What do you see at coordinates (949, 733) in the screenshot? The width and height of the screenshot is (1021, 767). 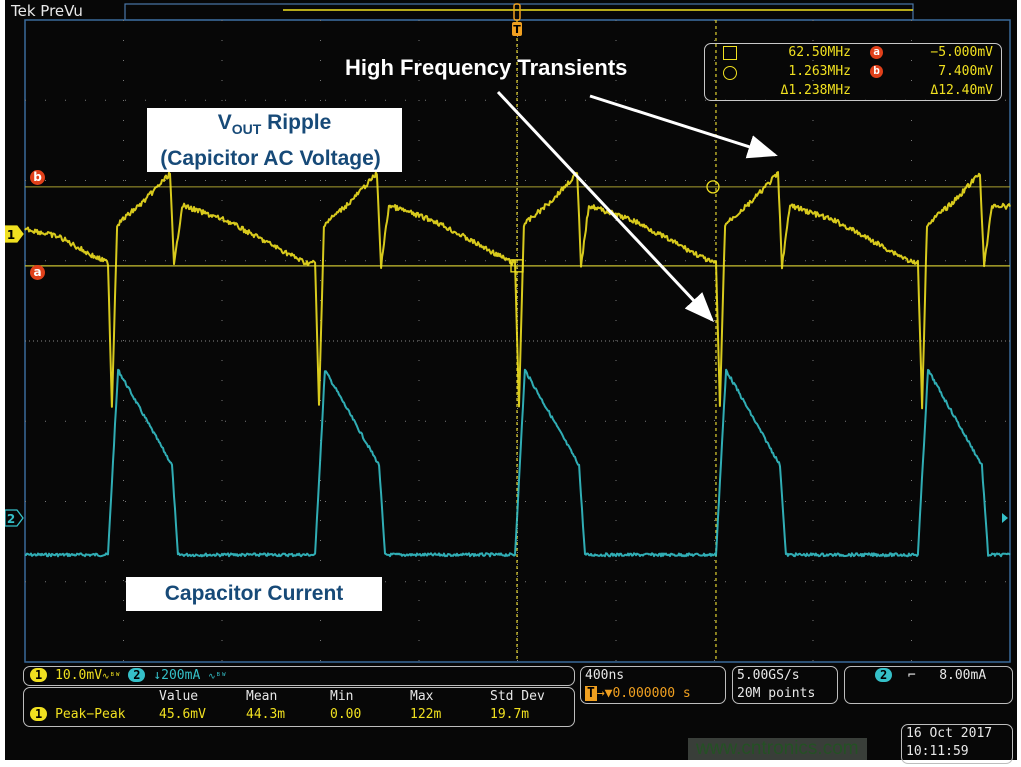 I see `date: 16 Oct 2017` at bounding box center [949, 733].